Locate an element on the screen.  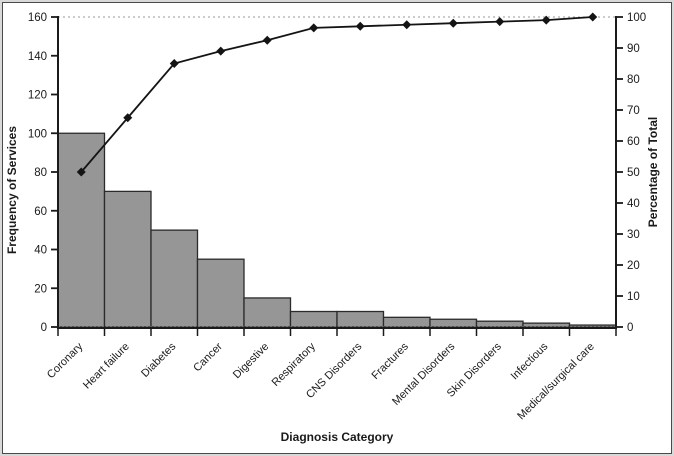
x-category-label: Medical/surgical care is located at coordinates (556, 382).